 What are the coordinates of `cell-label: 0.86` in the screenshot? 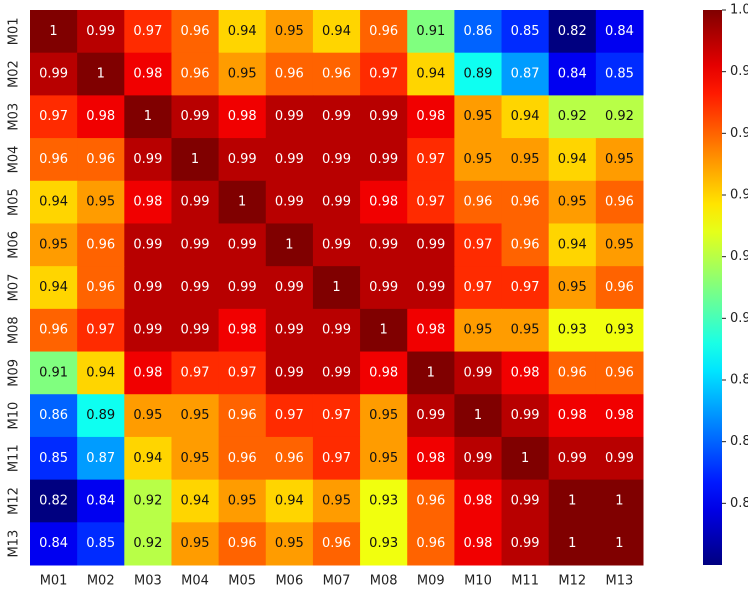 It's located at (477, 31).